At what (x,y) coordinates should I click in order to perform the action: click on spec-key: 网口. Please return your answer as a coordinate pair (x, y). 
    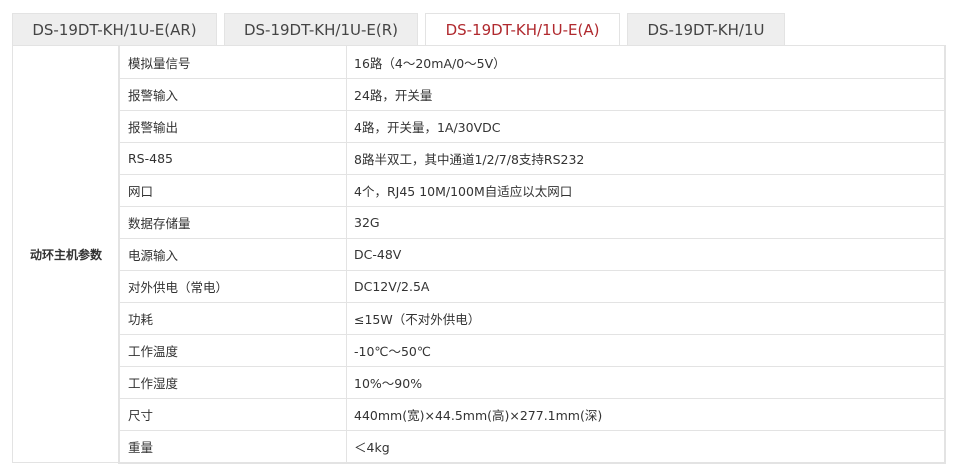
    Looking at the image, I should click on (233, 190).